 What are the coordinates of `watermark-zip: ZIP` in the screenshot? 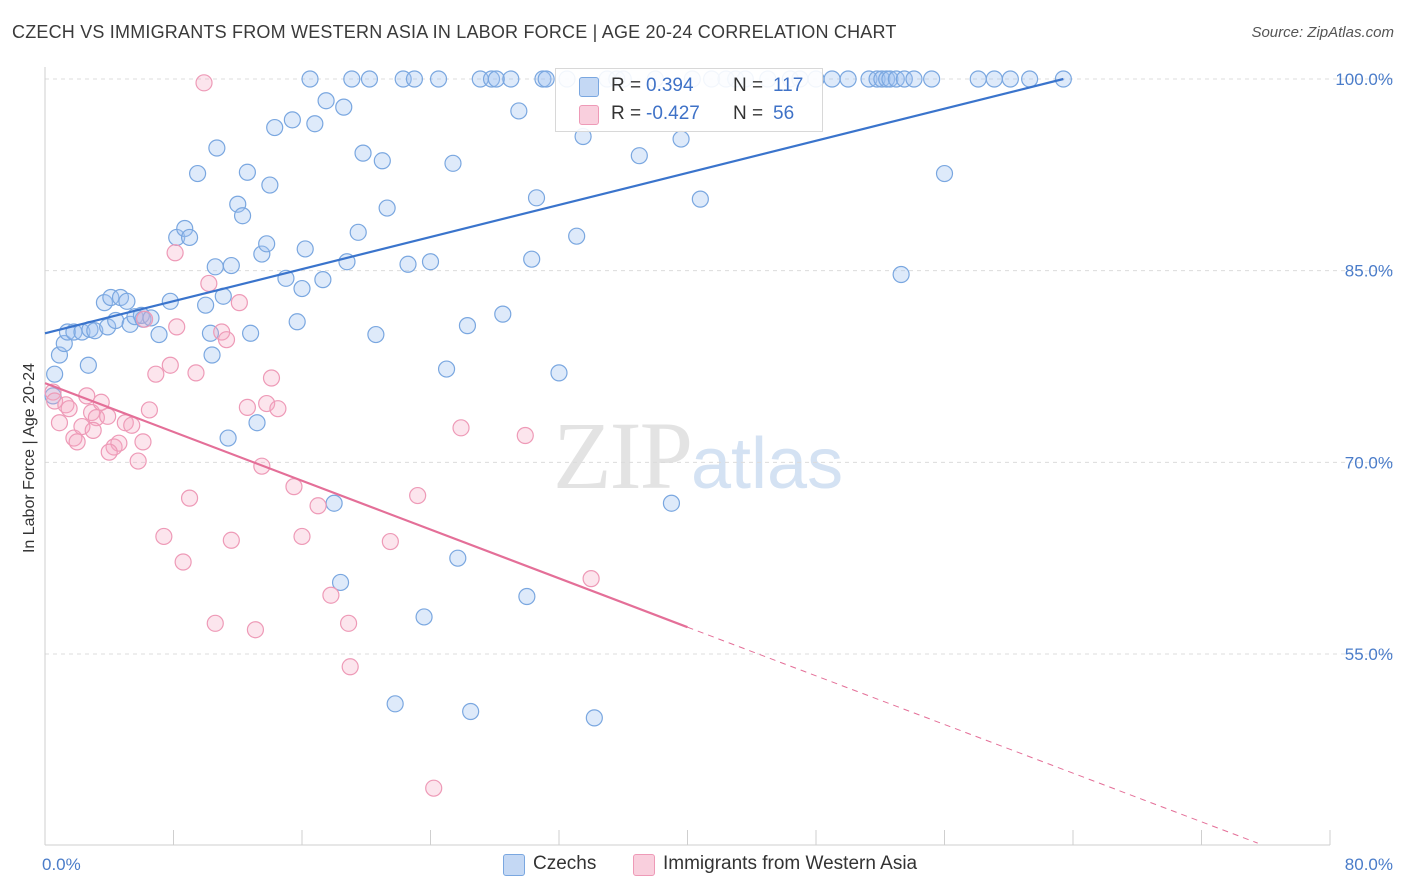 It's located at (623, 455).